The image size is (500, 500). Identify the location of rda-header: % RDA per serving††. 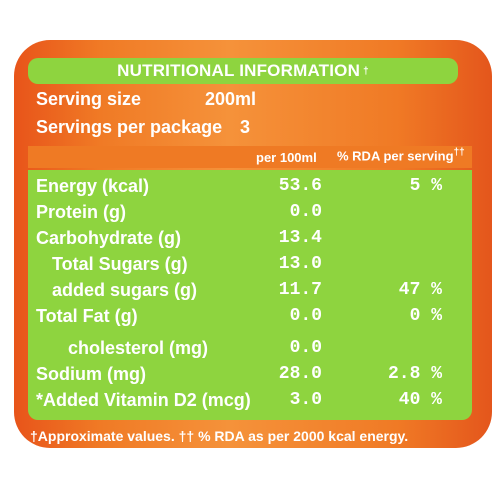
(401, 155).